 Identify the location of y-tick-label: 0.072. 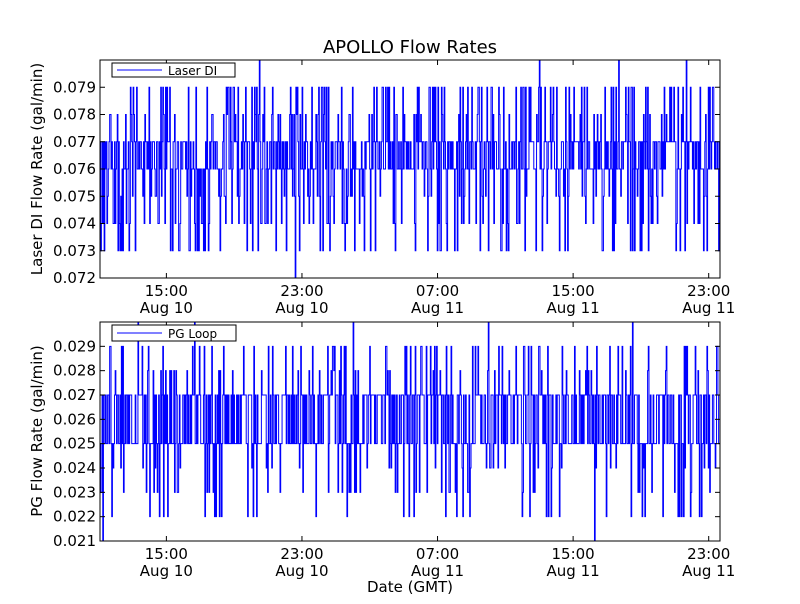
(74, 278).